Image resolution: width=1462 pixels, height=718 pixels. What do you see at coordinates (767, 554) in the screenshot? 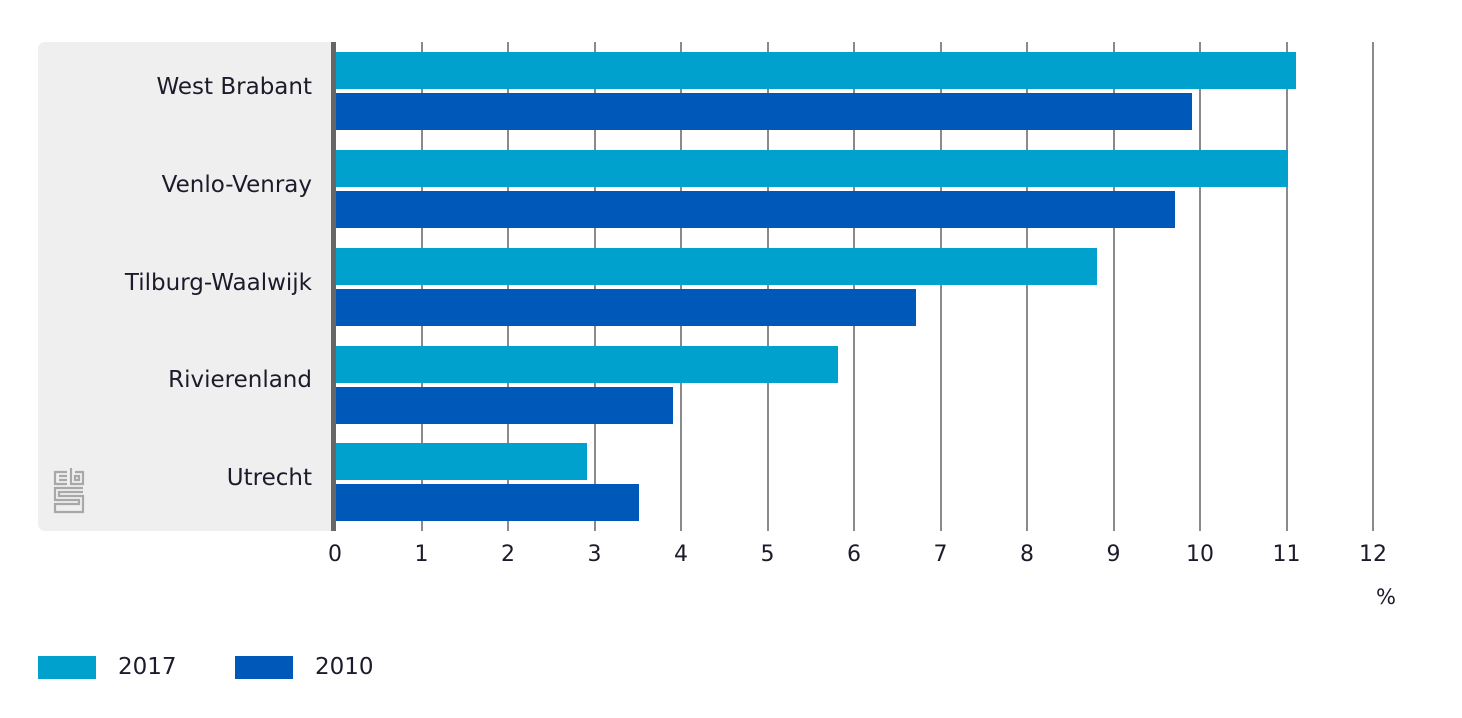
I see `x-tick-label: 5` at bounding box center [767, 554].